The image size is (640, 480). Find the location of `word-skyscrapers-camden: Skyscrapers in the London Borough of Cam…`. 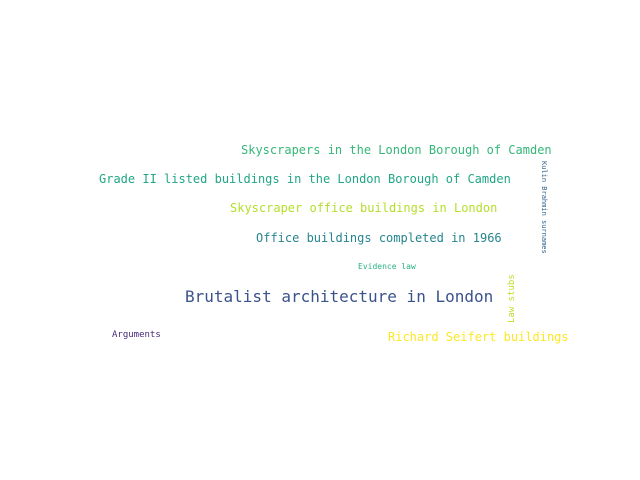

word-skyscrapers-camden: Skyscrapers in the London Borough of Cam… is located at coordinates (396, 150).